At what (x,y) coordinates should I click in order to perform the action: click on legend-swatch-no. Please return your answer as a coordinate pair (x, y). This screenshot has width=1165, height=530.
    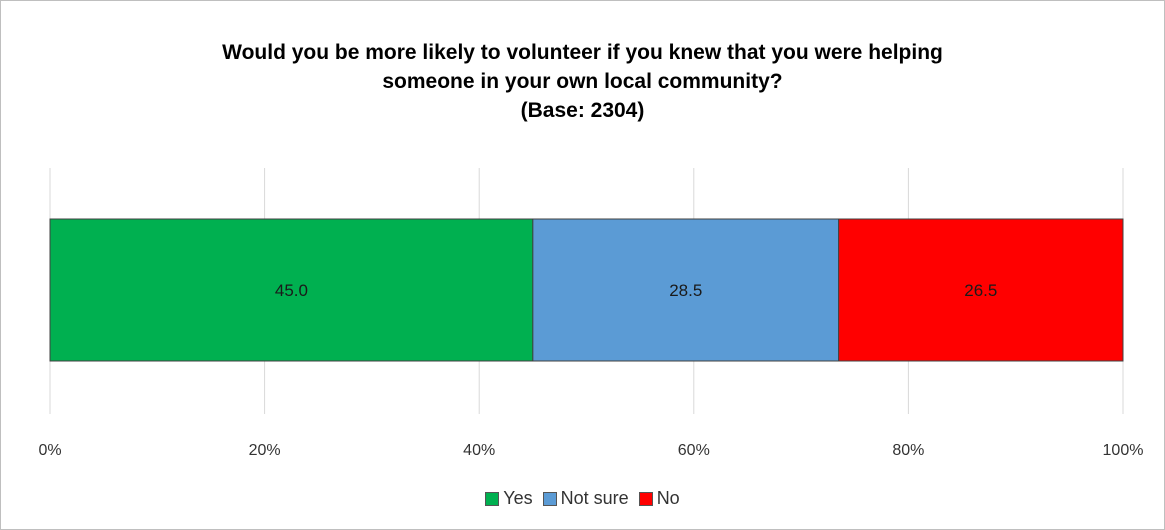
    Looking at the image, I should click on (645, 498).